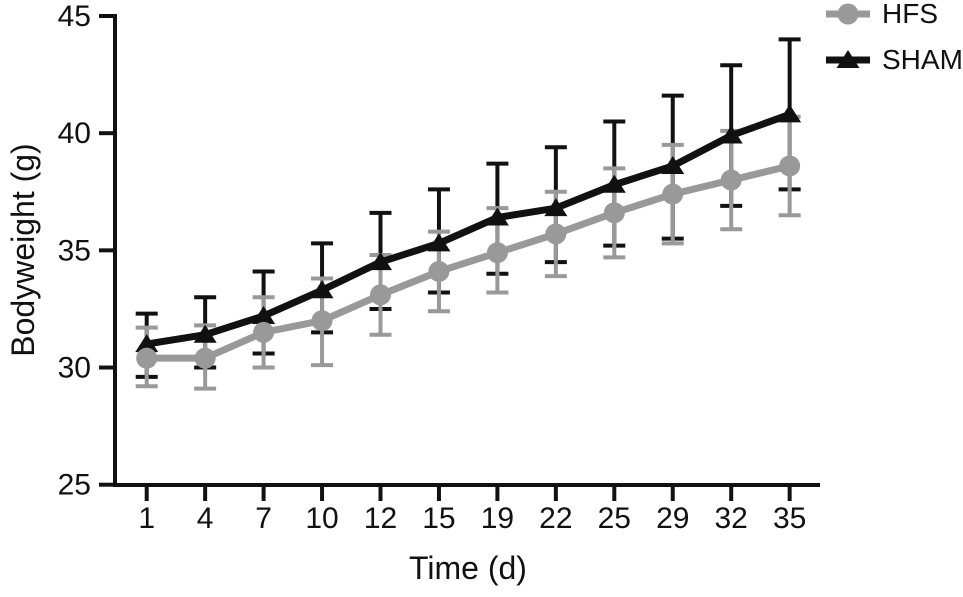 The height and width of the screenshot is (597, 963). What do you see at coordinates (468, 568) in the screenshot?
I see `x-axis-title: Time (d)` at bounding box center [468, 568].